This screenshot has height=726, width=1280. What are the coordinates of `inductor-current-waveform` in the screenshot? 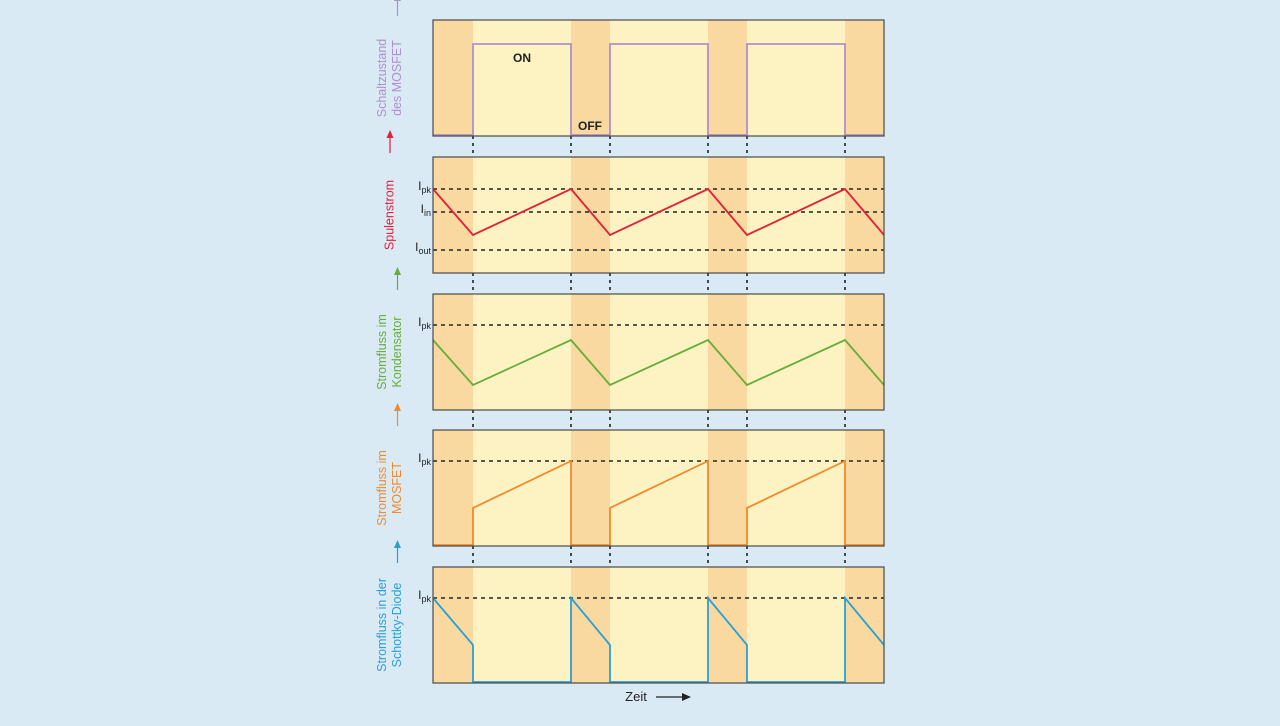 It's located at (658, 212).